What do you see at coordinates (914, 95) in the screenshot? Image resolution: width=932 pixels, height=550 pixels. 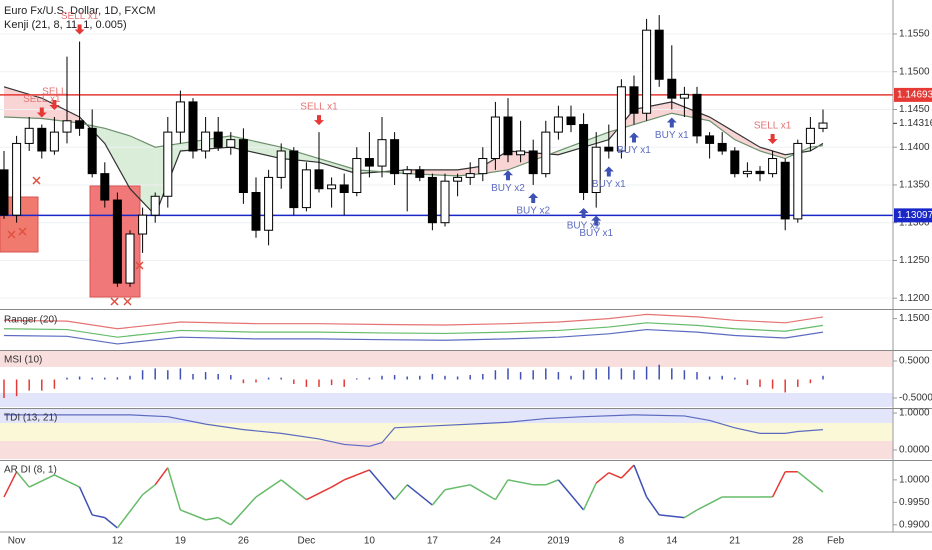 I see `level-label: 1.14693` at bounding box center [914, 95].